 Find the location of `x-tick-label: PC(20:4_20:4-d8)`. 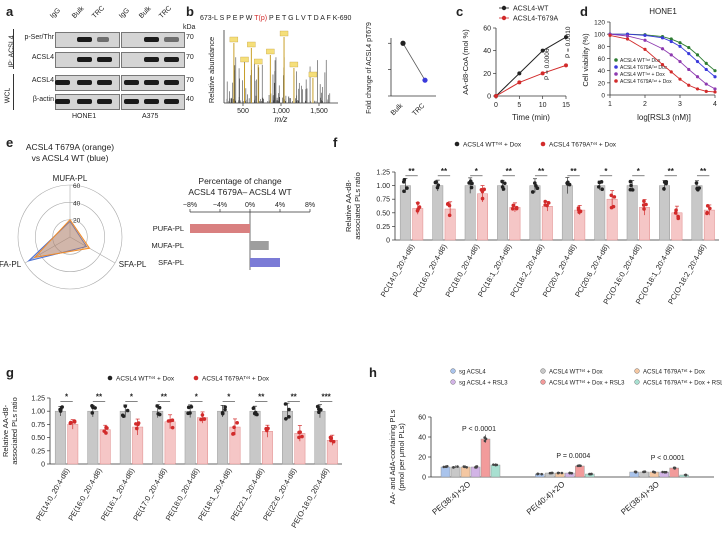

x-tick-label: PC(20:4_20:4-d8) is located at coordinates (560, 270).